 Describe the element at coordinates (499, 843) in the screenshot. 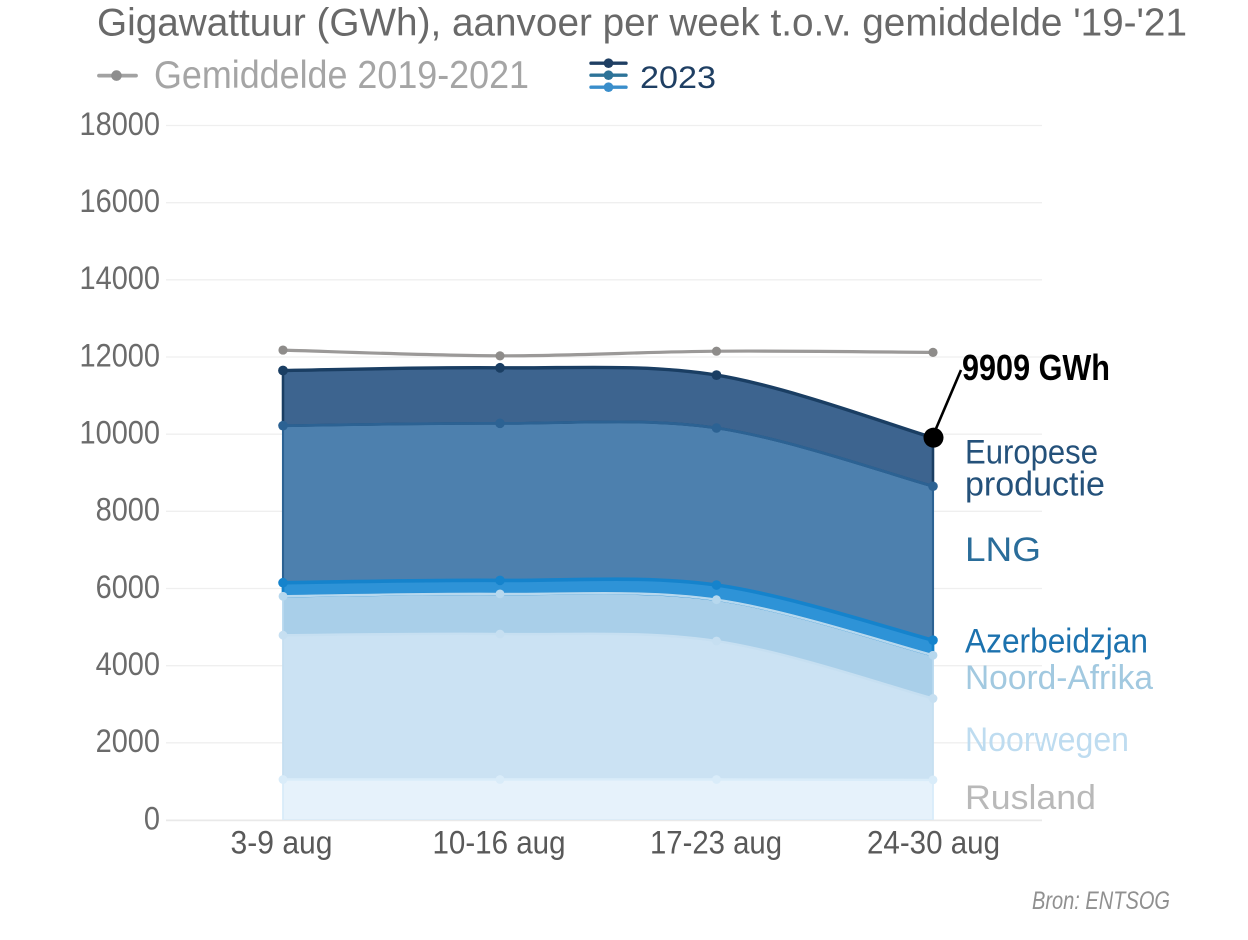

I see `svg-text: 10-16 aug` at that location.